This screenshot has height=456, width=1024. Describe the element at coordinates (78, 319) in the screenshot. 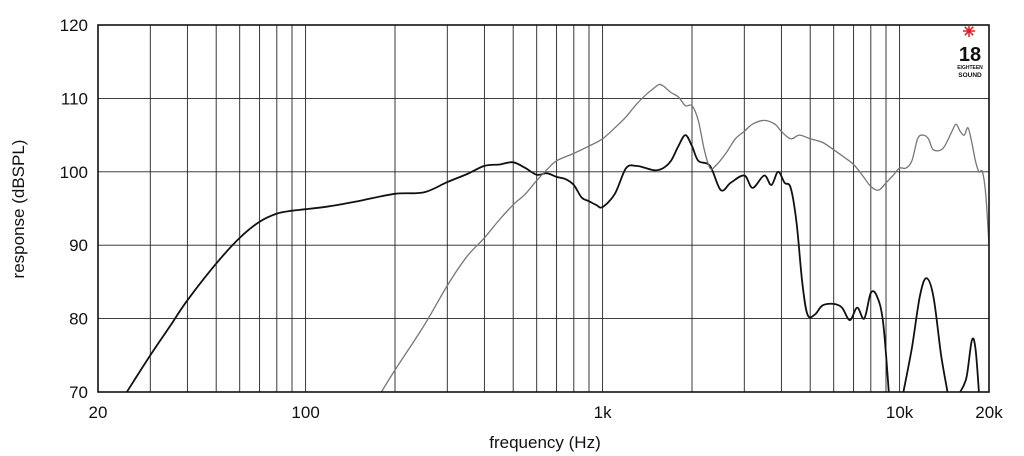

I see `y-tick-label: 80` at that location.